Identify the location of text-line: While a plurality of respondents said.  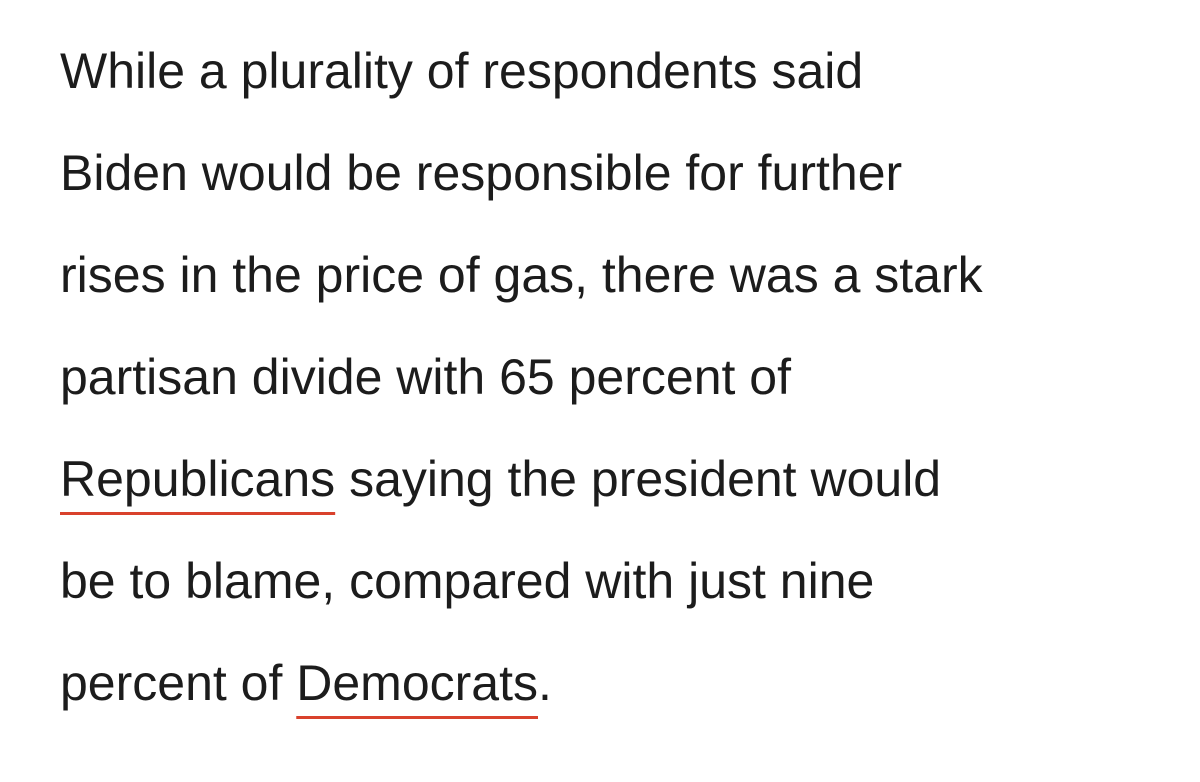
(620, 71).